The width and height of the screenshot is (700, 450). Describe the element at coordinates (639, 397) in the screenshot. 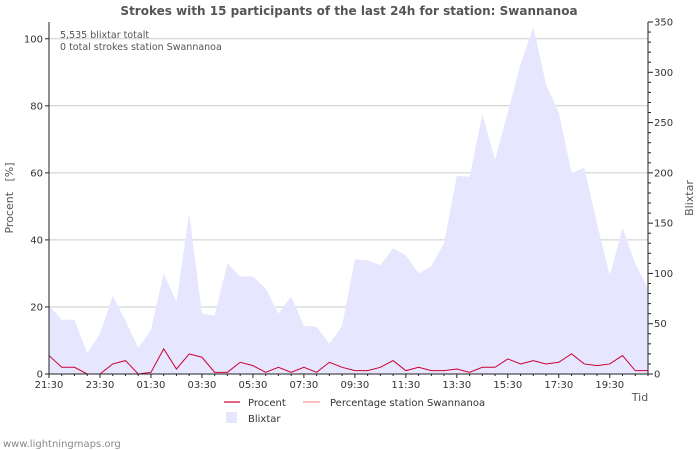

I see `x-axis-title: Tid` at that location.